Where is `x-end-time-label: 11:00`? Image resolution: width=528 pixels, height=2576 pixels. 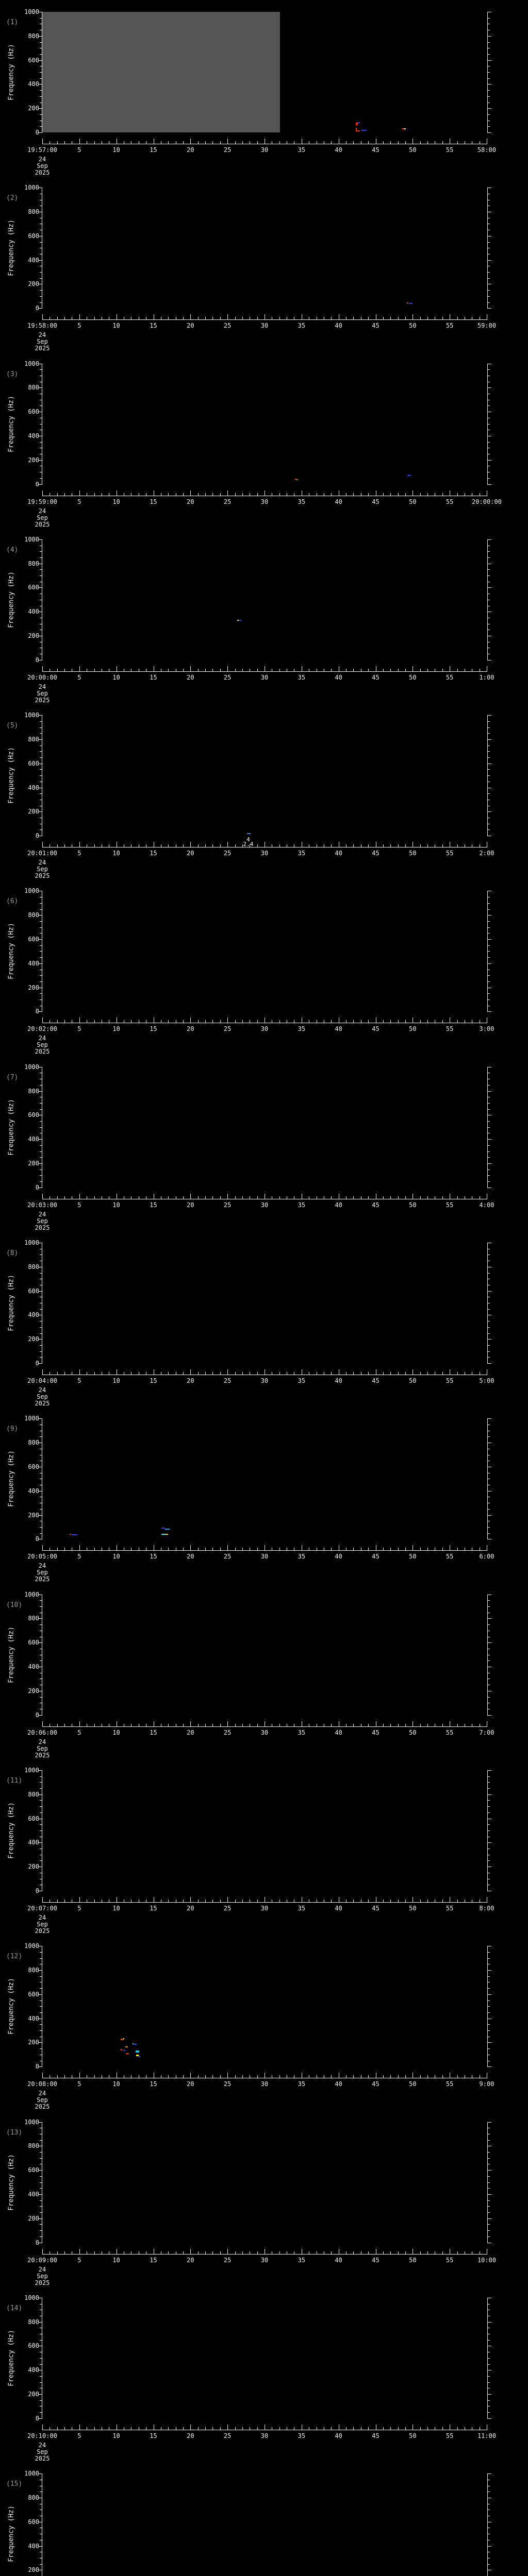 x-end-time-label: 11:00 is located at coordinates (487, 2435).